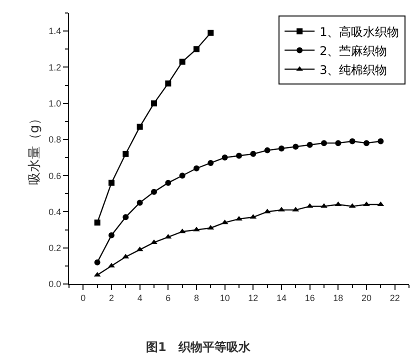 The height and width of the screenshot is (364, 413). I want to click on legend-label: 3、纯棉织物, so click(354, 69).